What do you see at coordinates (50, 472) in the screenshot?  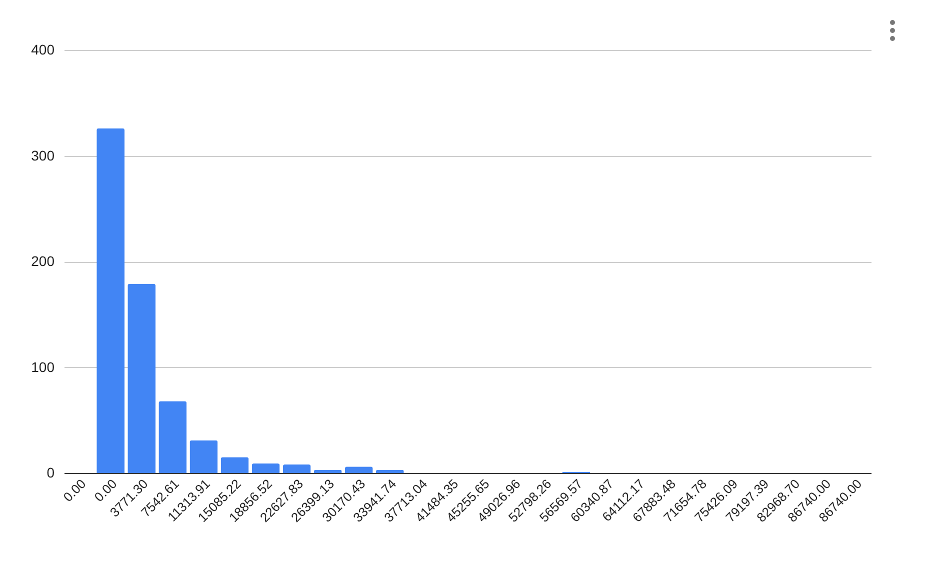 I see `y-tick-label: 0` at bounding box center [50, 472].